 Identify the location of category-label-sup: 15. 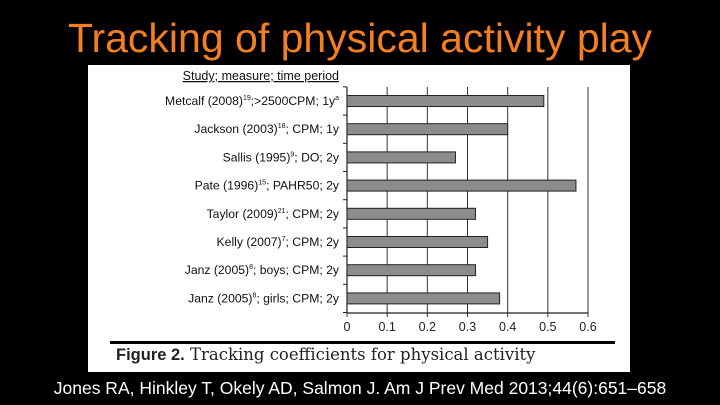
(262, 183).